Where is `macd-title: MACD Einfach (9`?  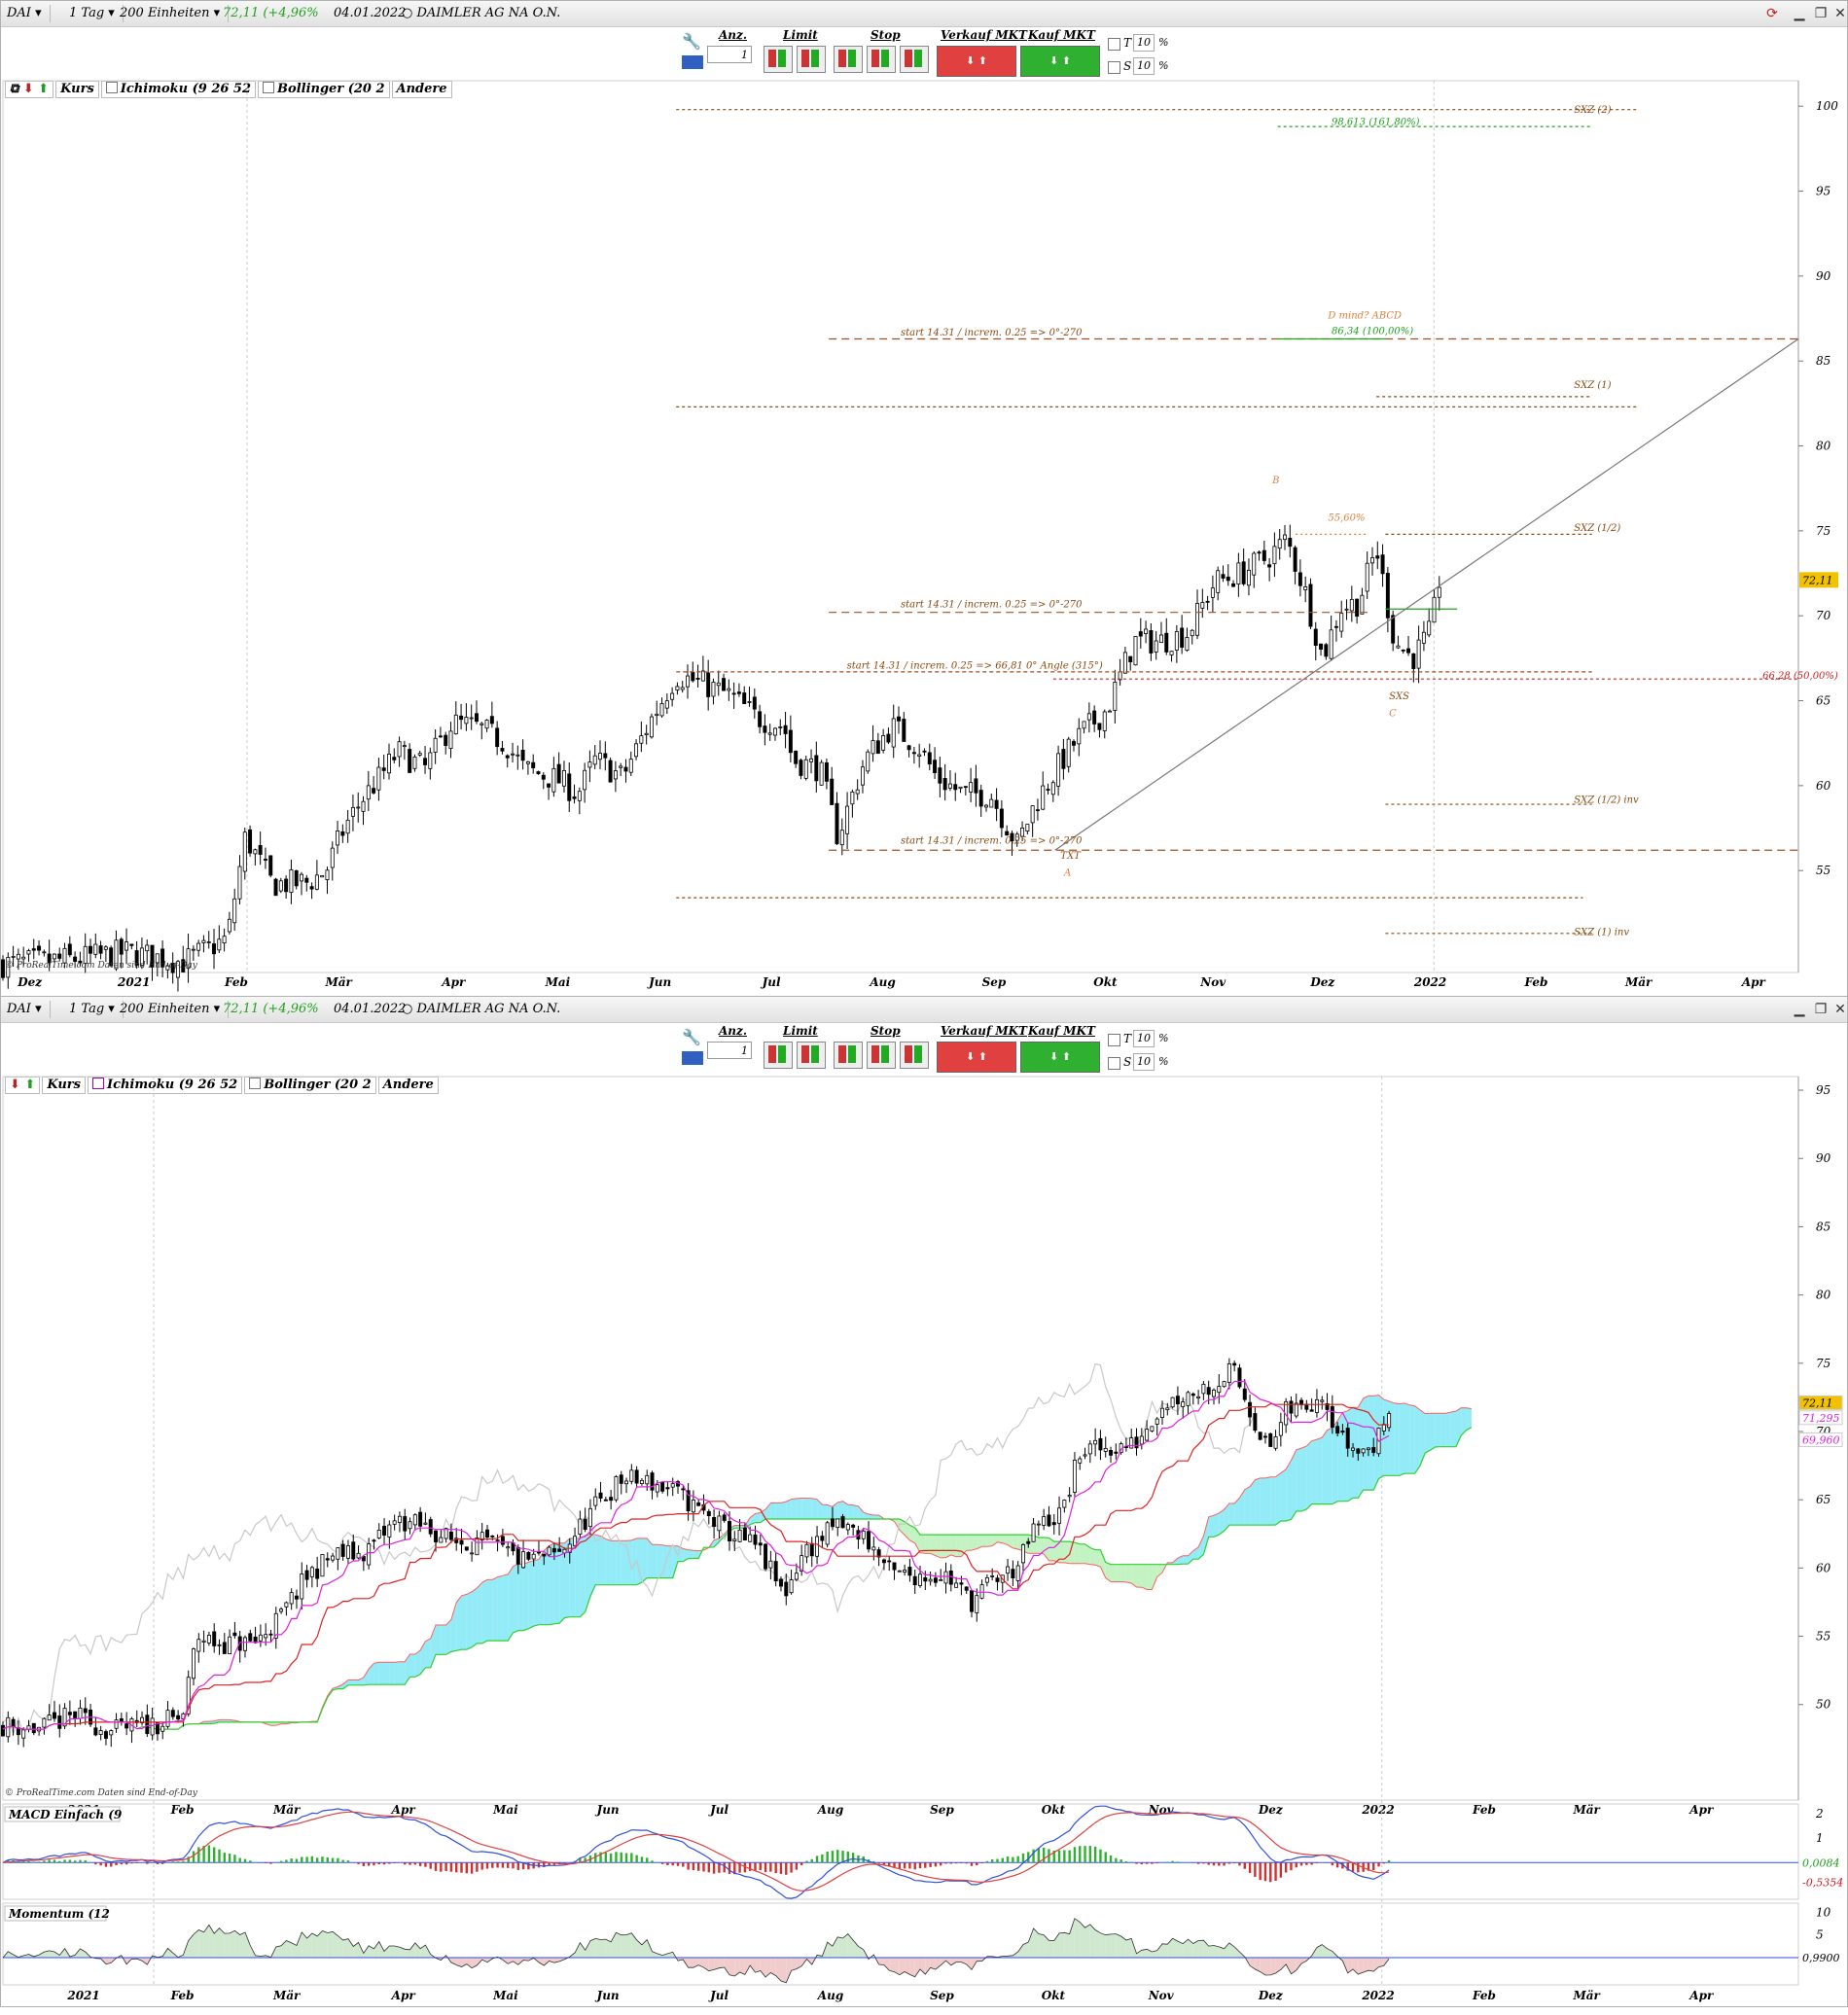 macd-title: MACD Einfach (9 is located at coordinates (65, 1814).